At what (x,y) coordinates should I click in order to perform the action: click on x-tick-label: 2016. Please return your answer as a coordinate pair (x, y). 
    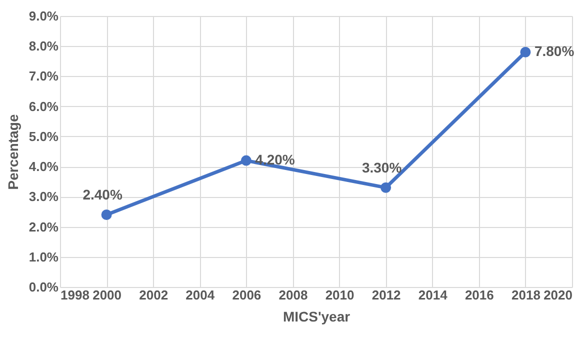
    Looking at the image, I should click on (479, 295).